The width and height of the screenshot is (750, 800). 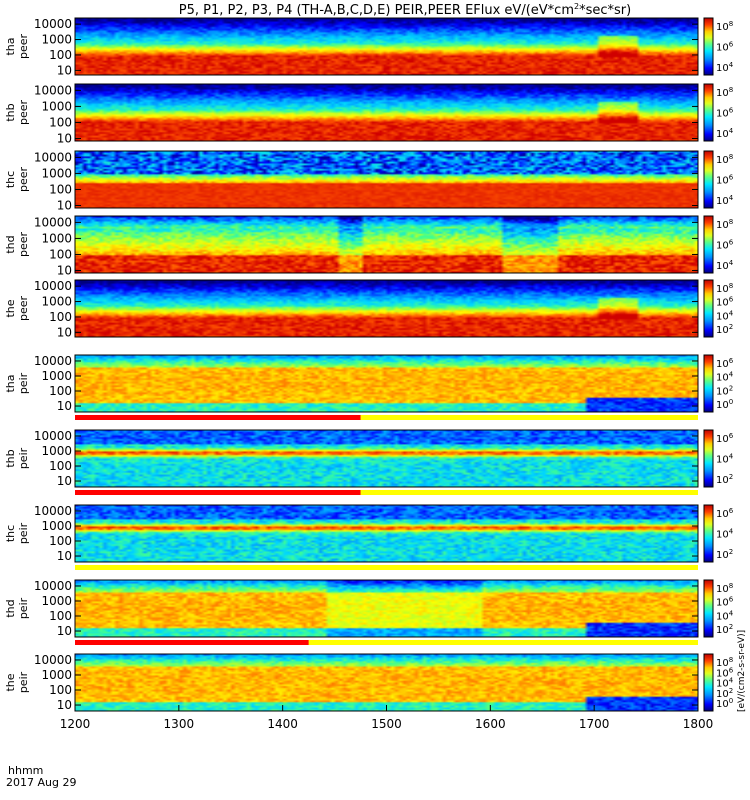 I want to click on x-tick-label: 1600, so click(x=490, y=724).